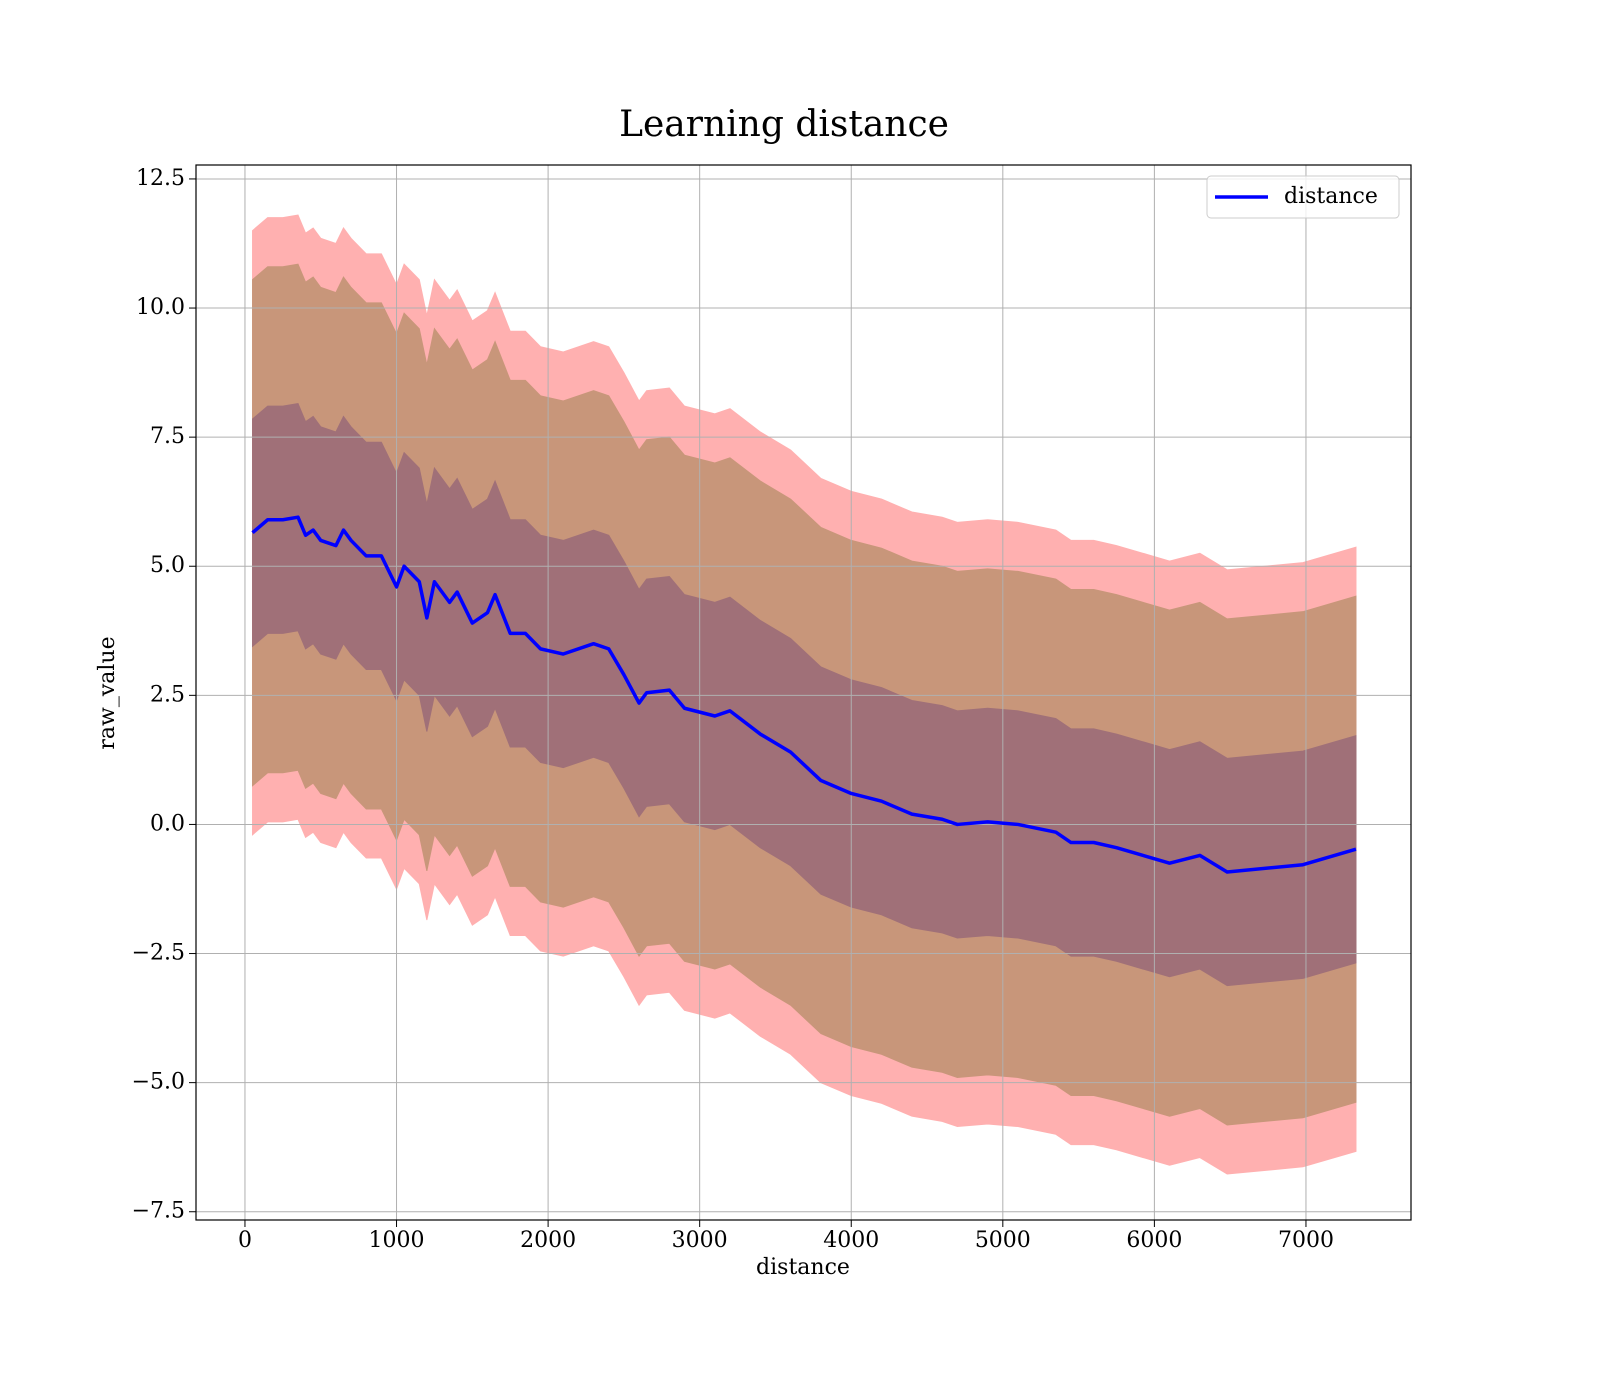  Describe the element at coordinates (160, 178) in the screenshot. I see `y-tick-label: 12.5` at that location.